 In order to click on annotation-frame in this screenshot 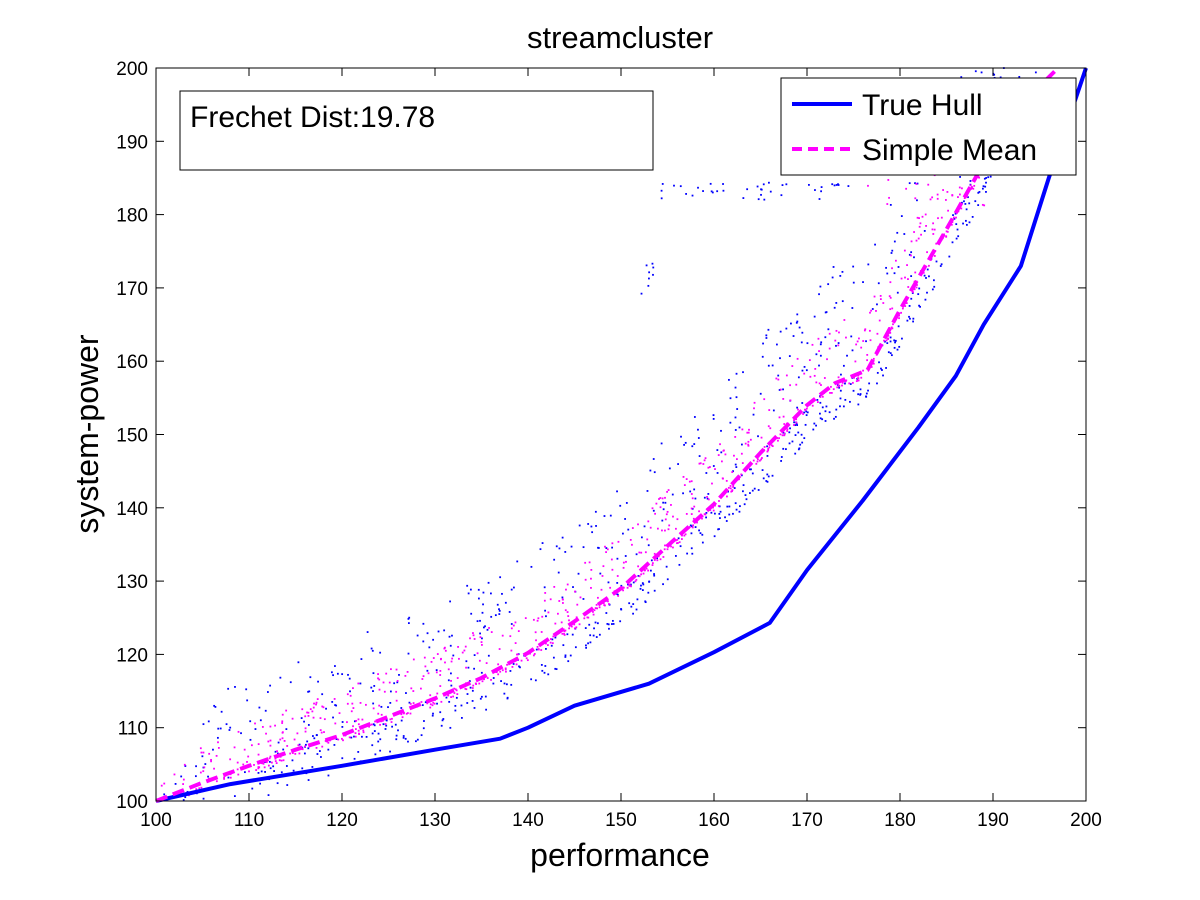, I will do `click(416, 130)`.